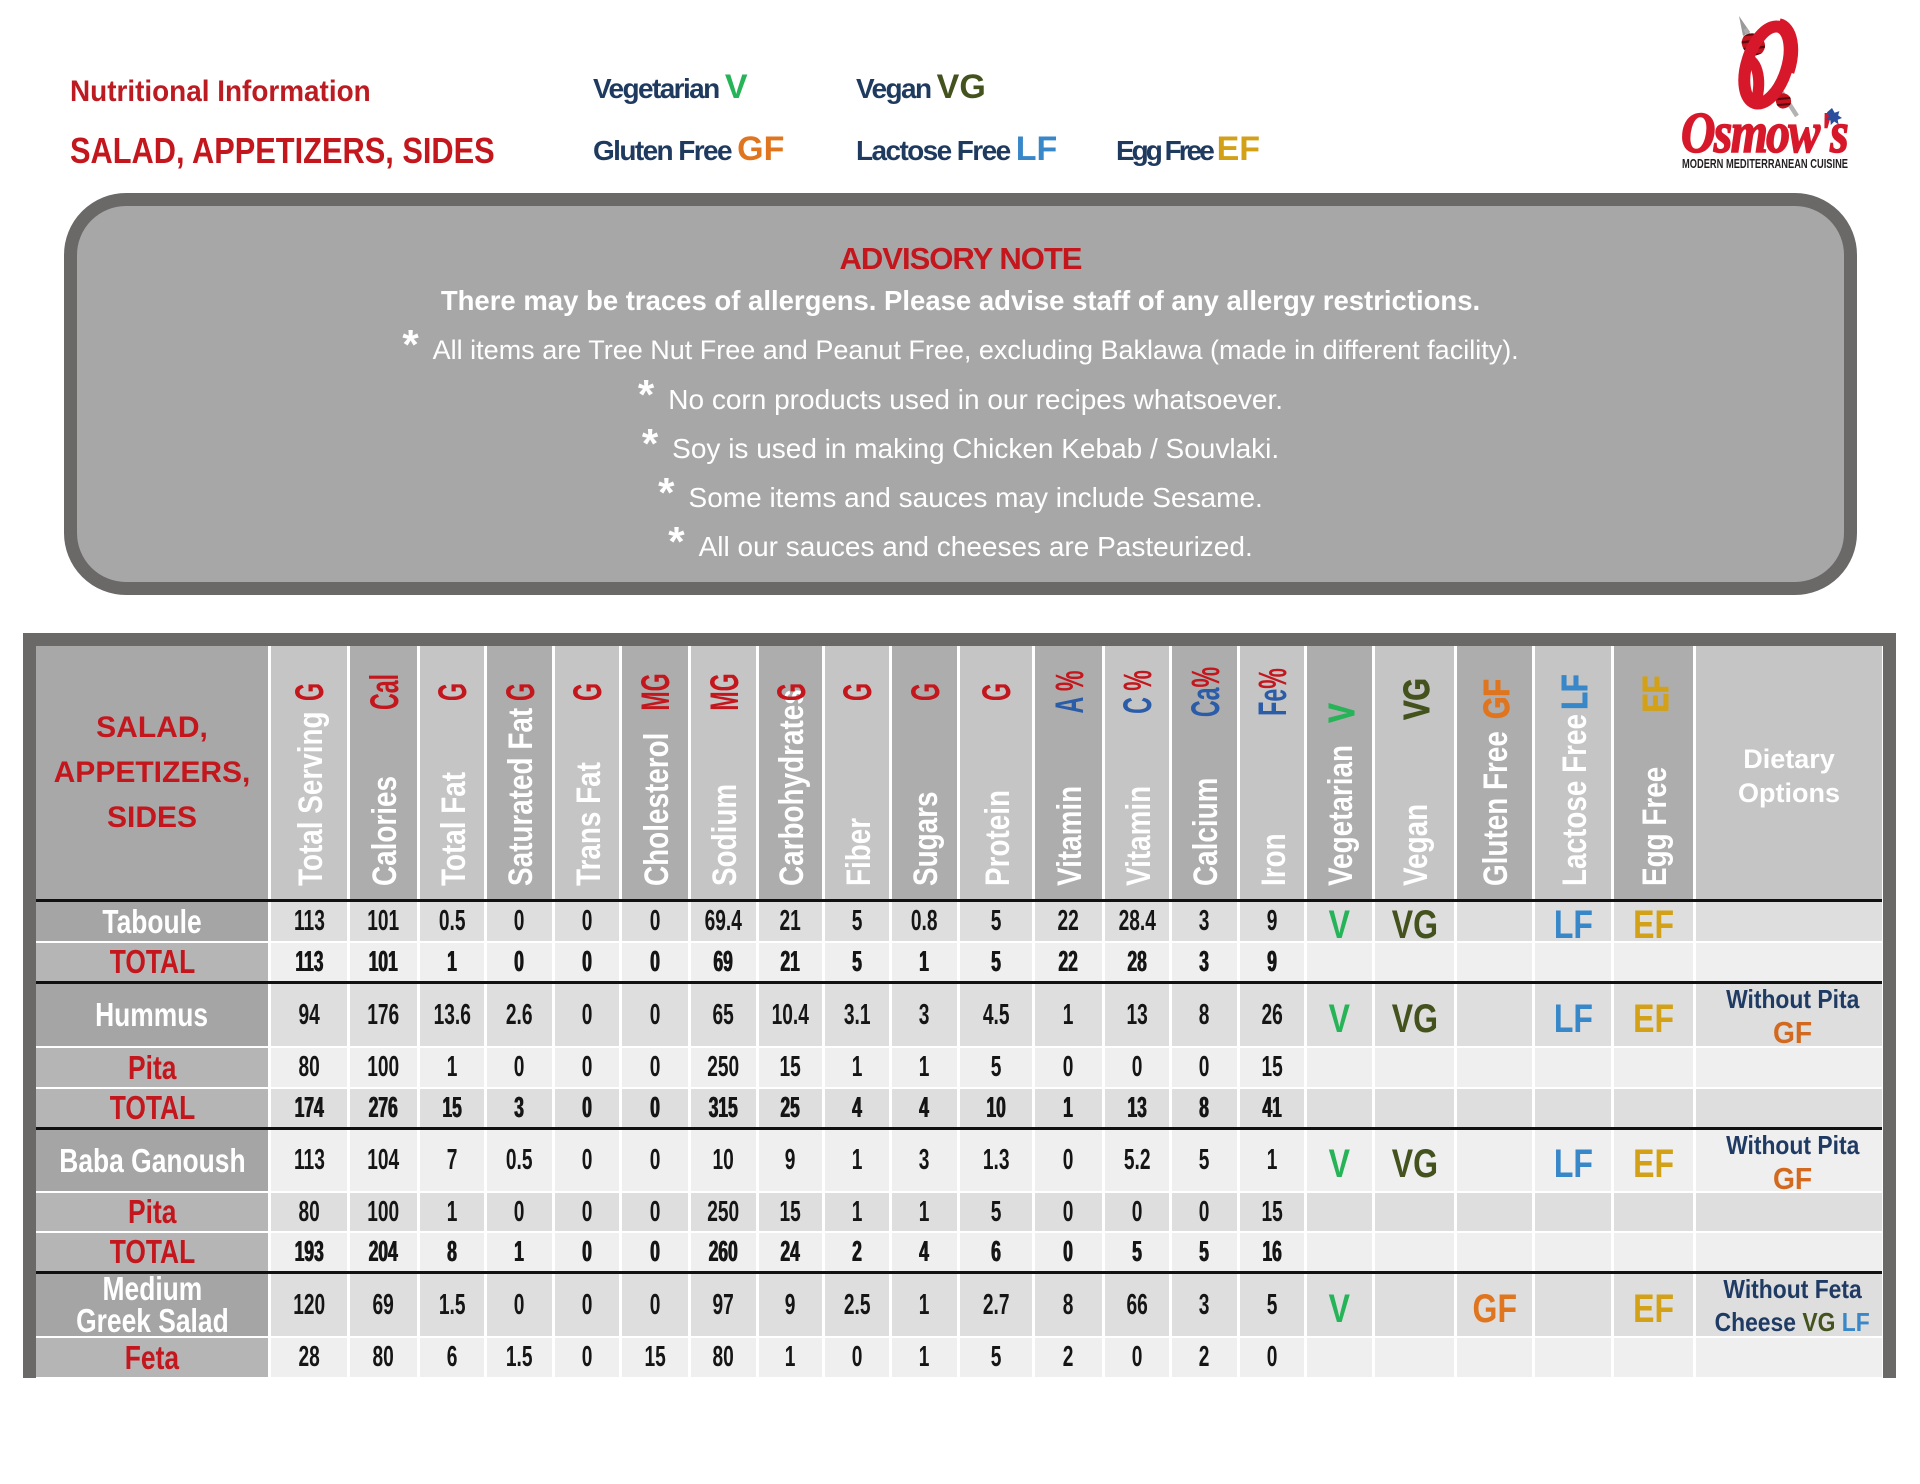  What do you see at coordinates (1765, 163) in the screenshot?
I see `svg-text: MODERN MEDITERRANEAN CUISINE` at bounding box center [1765, 163].